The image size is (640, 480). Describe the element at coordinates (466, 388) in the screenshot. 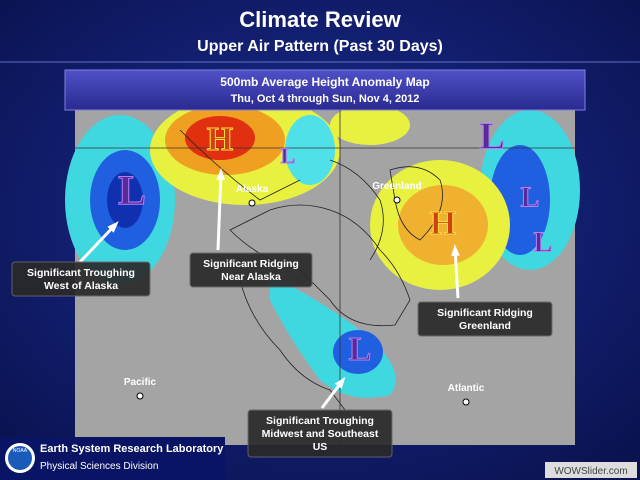

I see `place-label: Atlantic` at that location.